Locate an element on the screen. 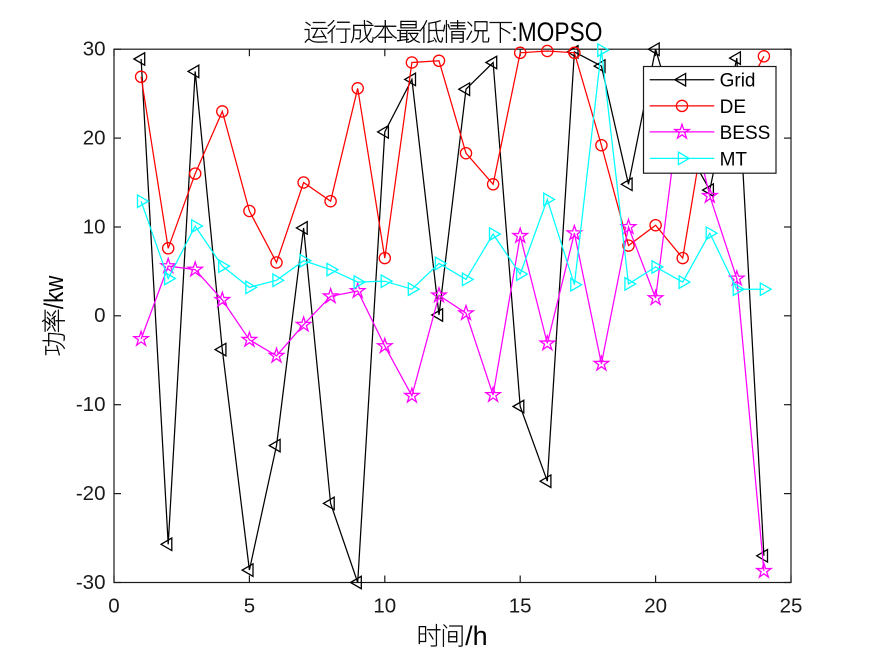  svg-text: -10 is located at coordinates (91, 404).